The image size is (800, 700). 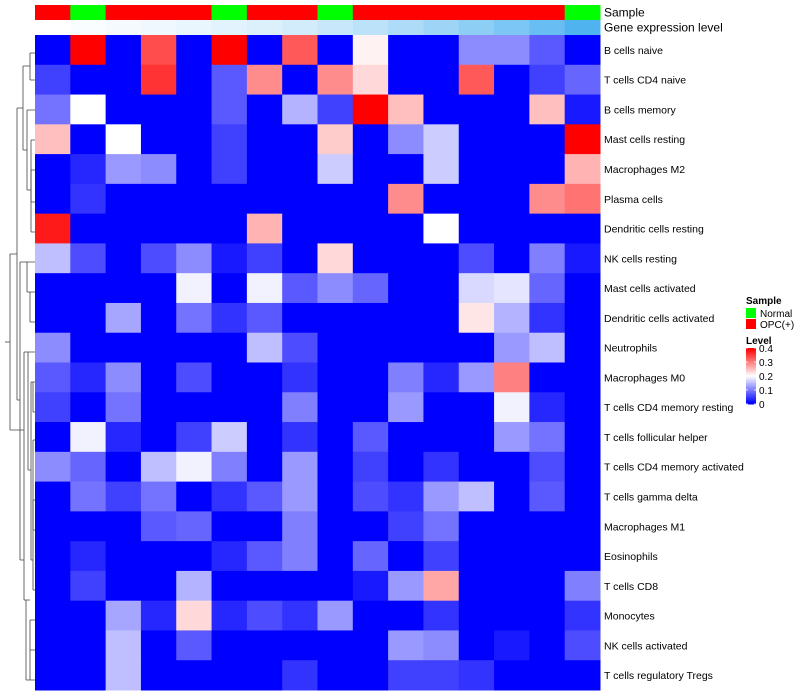 What do you see at coordinates (651, 497) in the screenshot?
I see `row-label: T cells gamma delta` at bounding box center [651, 497].